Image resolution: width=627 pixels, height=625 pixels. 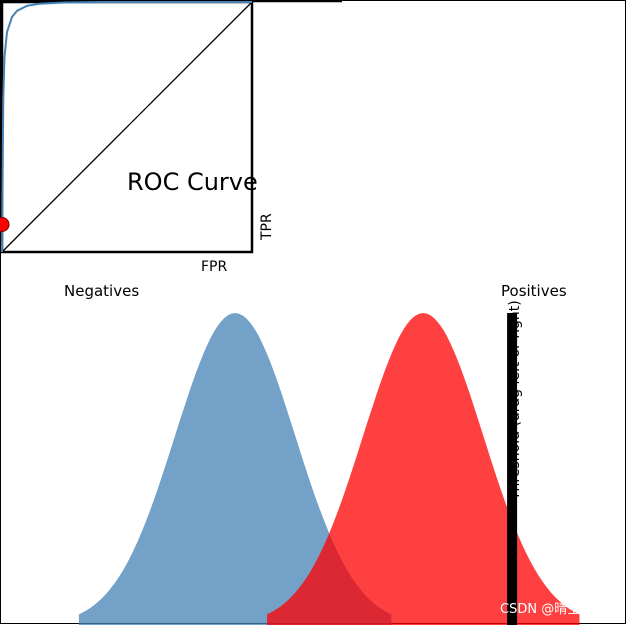 I want to click on roc-operating-point, so click(x=5, y=224).